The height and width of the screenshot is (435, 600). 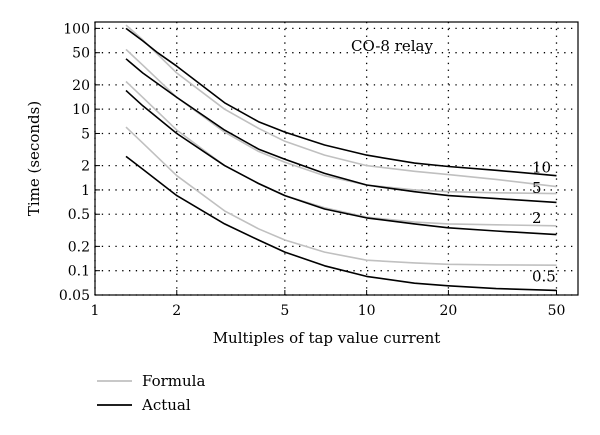 What do you see at coordinates (79, 215) in the screenshot?
I see `y-tick-label: 0.5` at bounding box center [79, 215].